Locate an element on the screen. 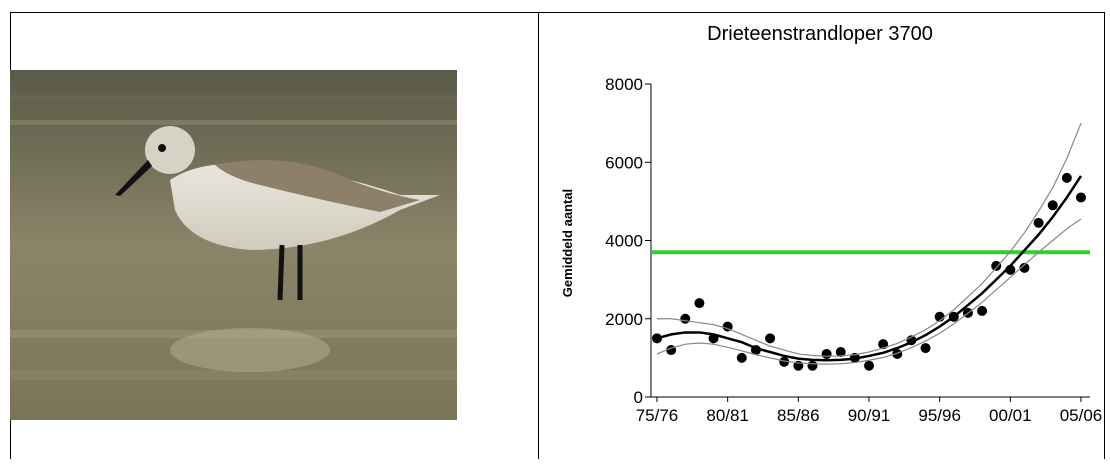 This screenshot has height=464, width=1110. x-tick-label: 00/01 is located at coordinates (1010, 415).